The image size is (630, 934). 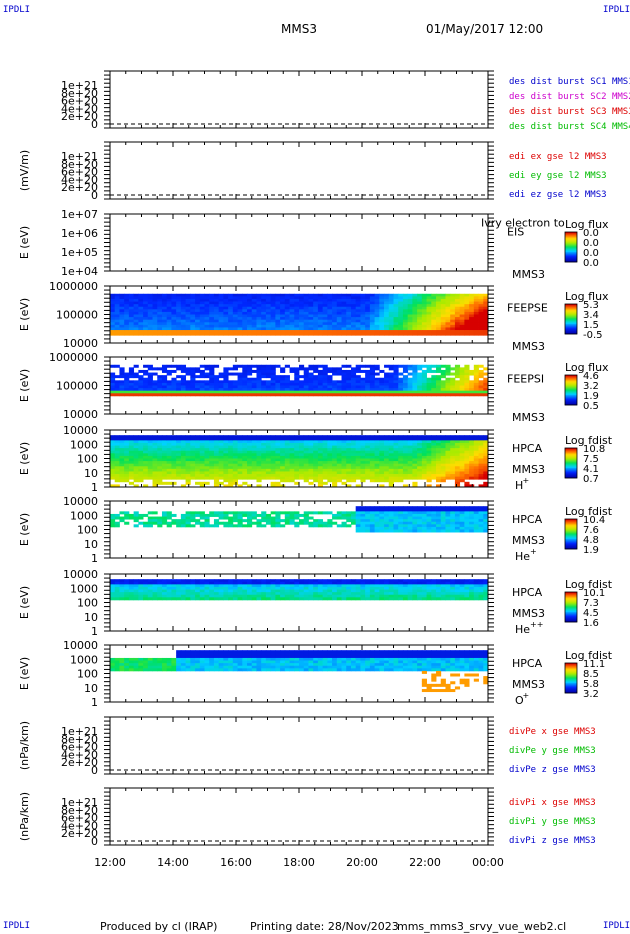 I want to click on colorbar-swatch, so click(x=571, y=308).